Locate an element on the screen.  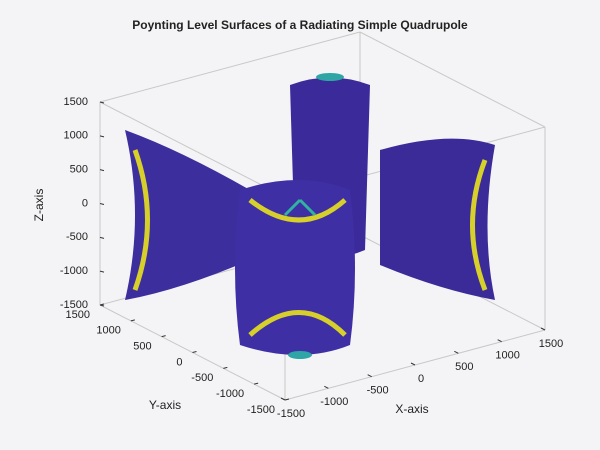
z-tick-label: 500 is located at coordinates (79, 170).